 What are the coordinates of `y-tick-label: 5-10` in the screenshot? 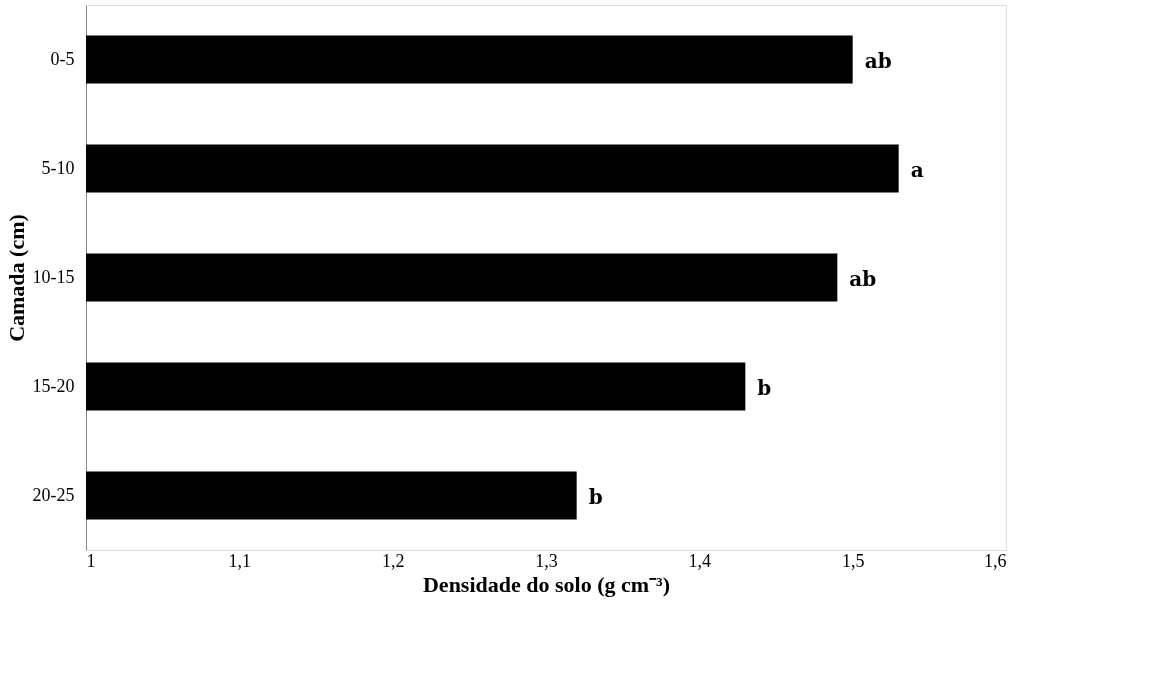 It's located at (58, 167).